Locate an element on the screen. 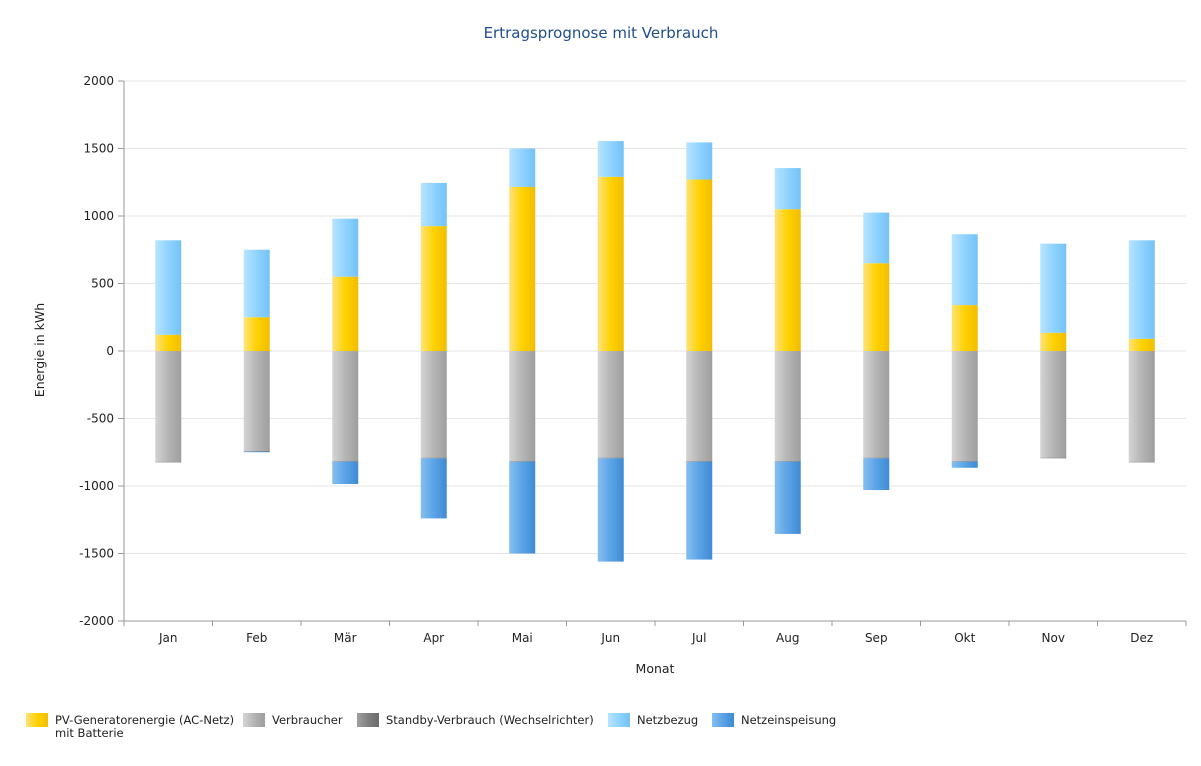 Image resolution: width=1201 pixels, height=766 pixels. x-tick-label: Okt is located at coordinates (964, 638).